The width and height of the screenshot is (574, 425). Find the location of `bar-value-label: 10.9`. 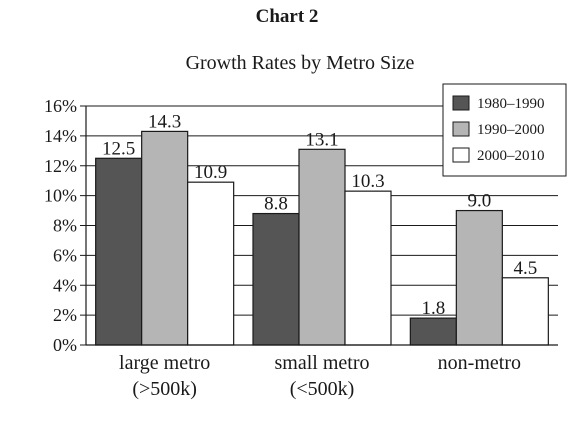

bar-value-label: 10.9 is located at coordinates (210, 172).